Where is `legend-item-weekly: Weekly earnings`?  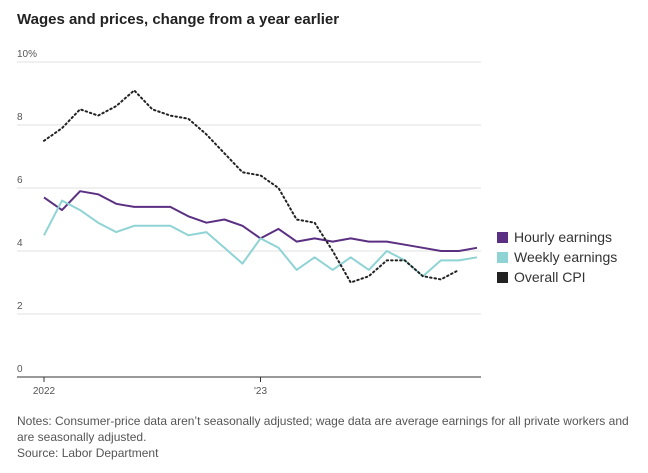
legend-item-weekly: Weekly earnings is located at coordinates (557, 257).